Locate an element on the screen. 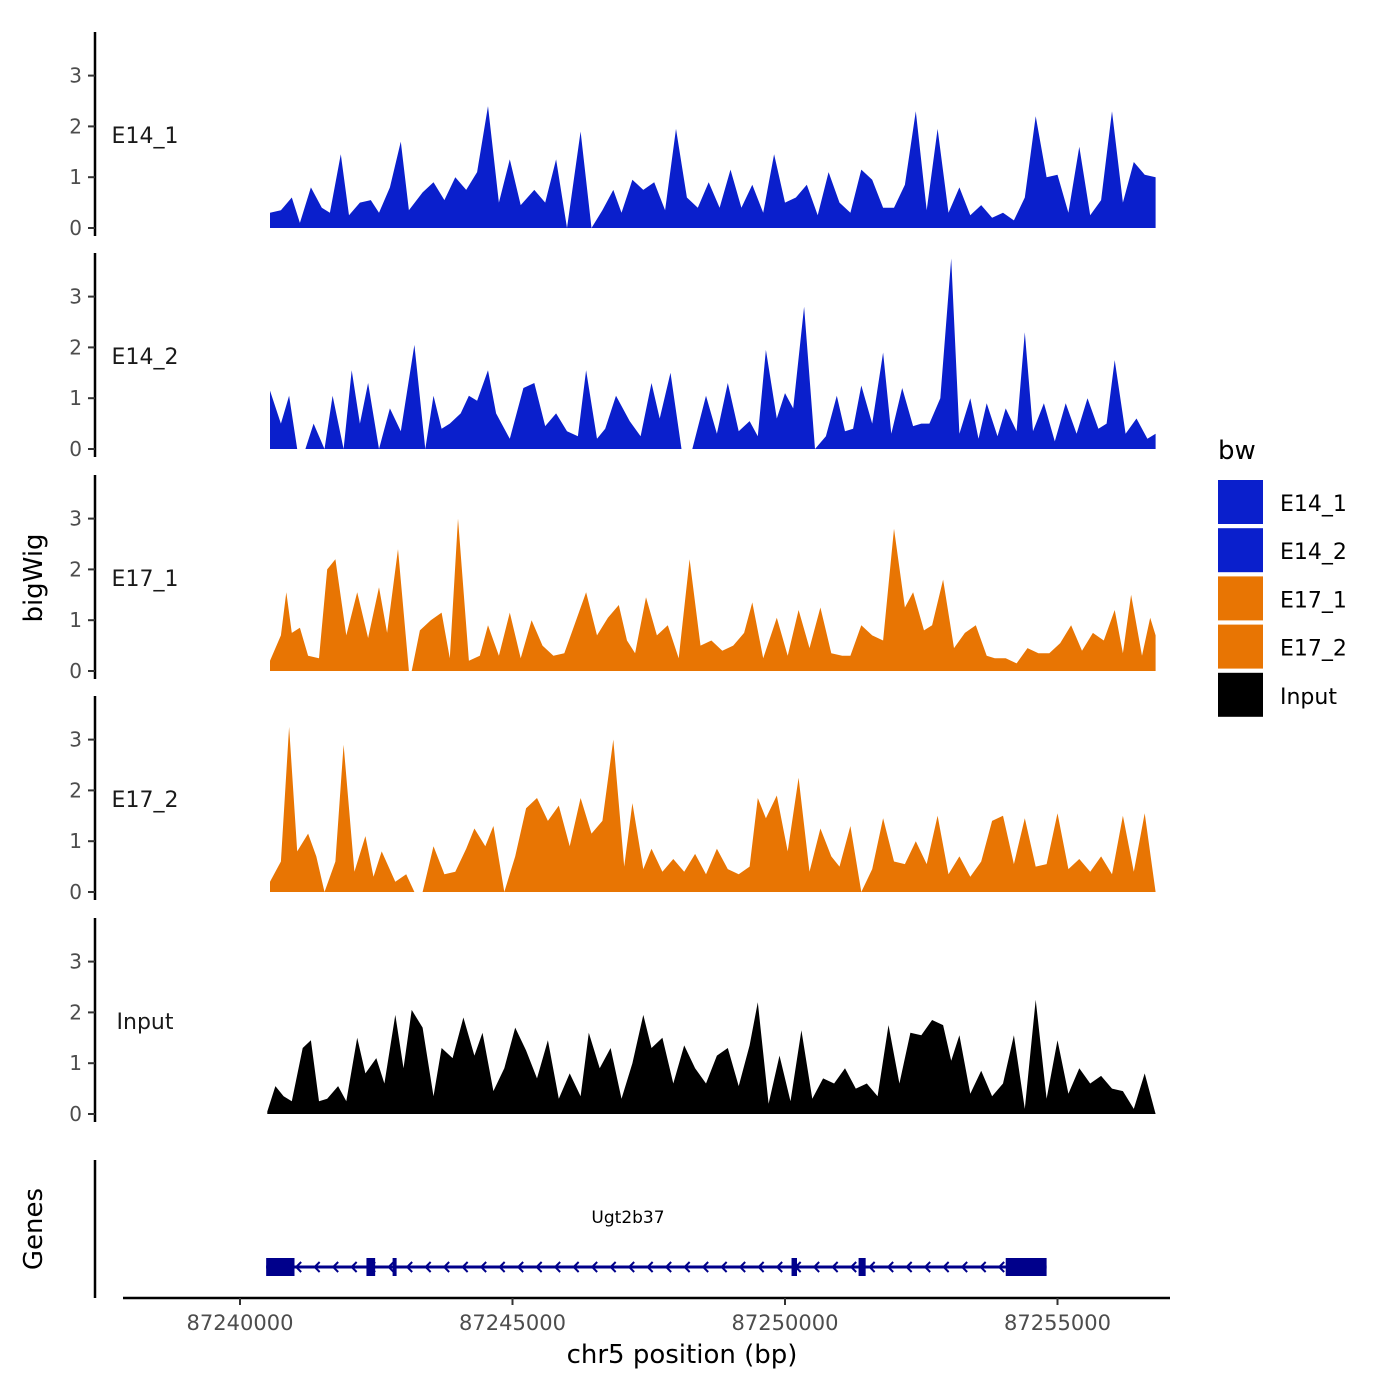  x-axis: 87240000 87245000 87250000 87255000 is located at coordinates (646, 1315).